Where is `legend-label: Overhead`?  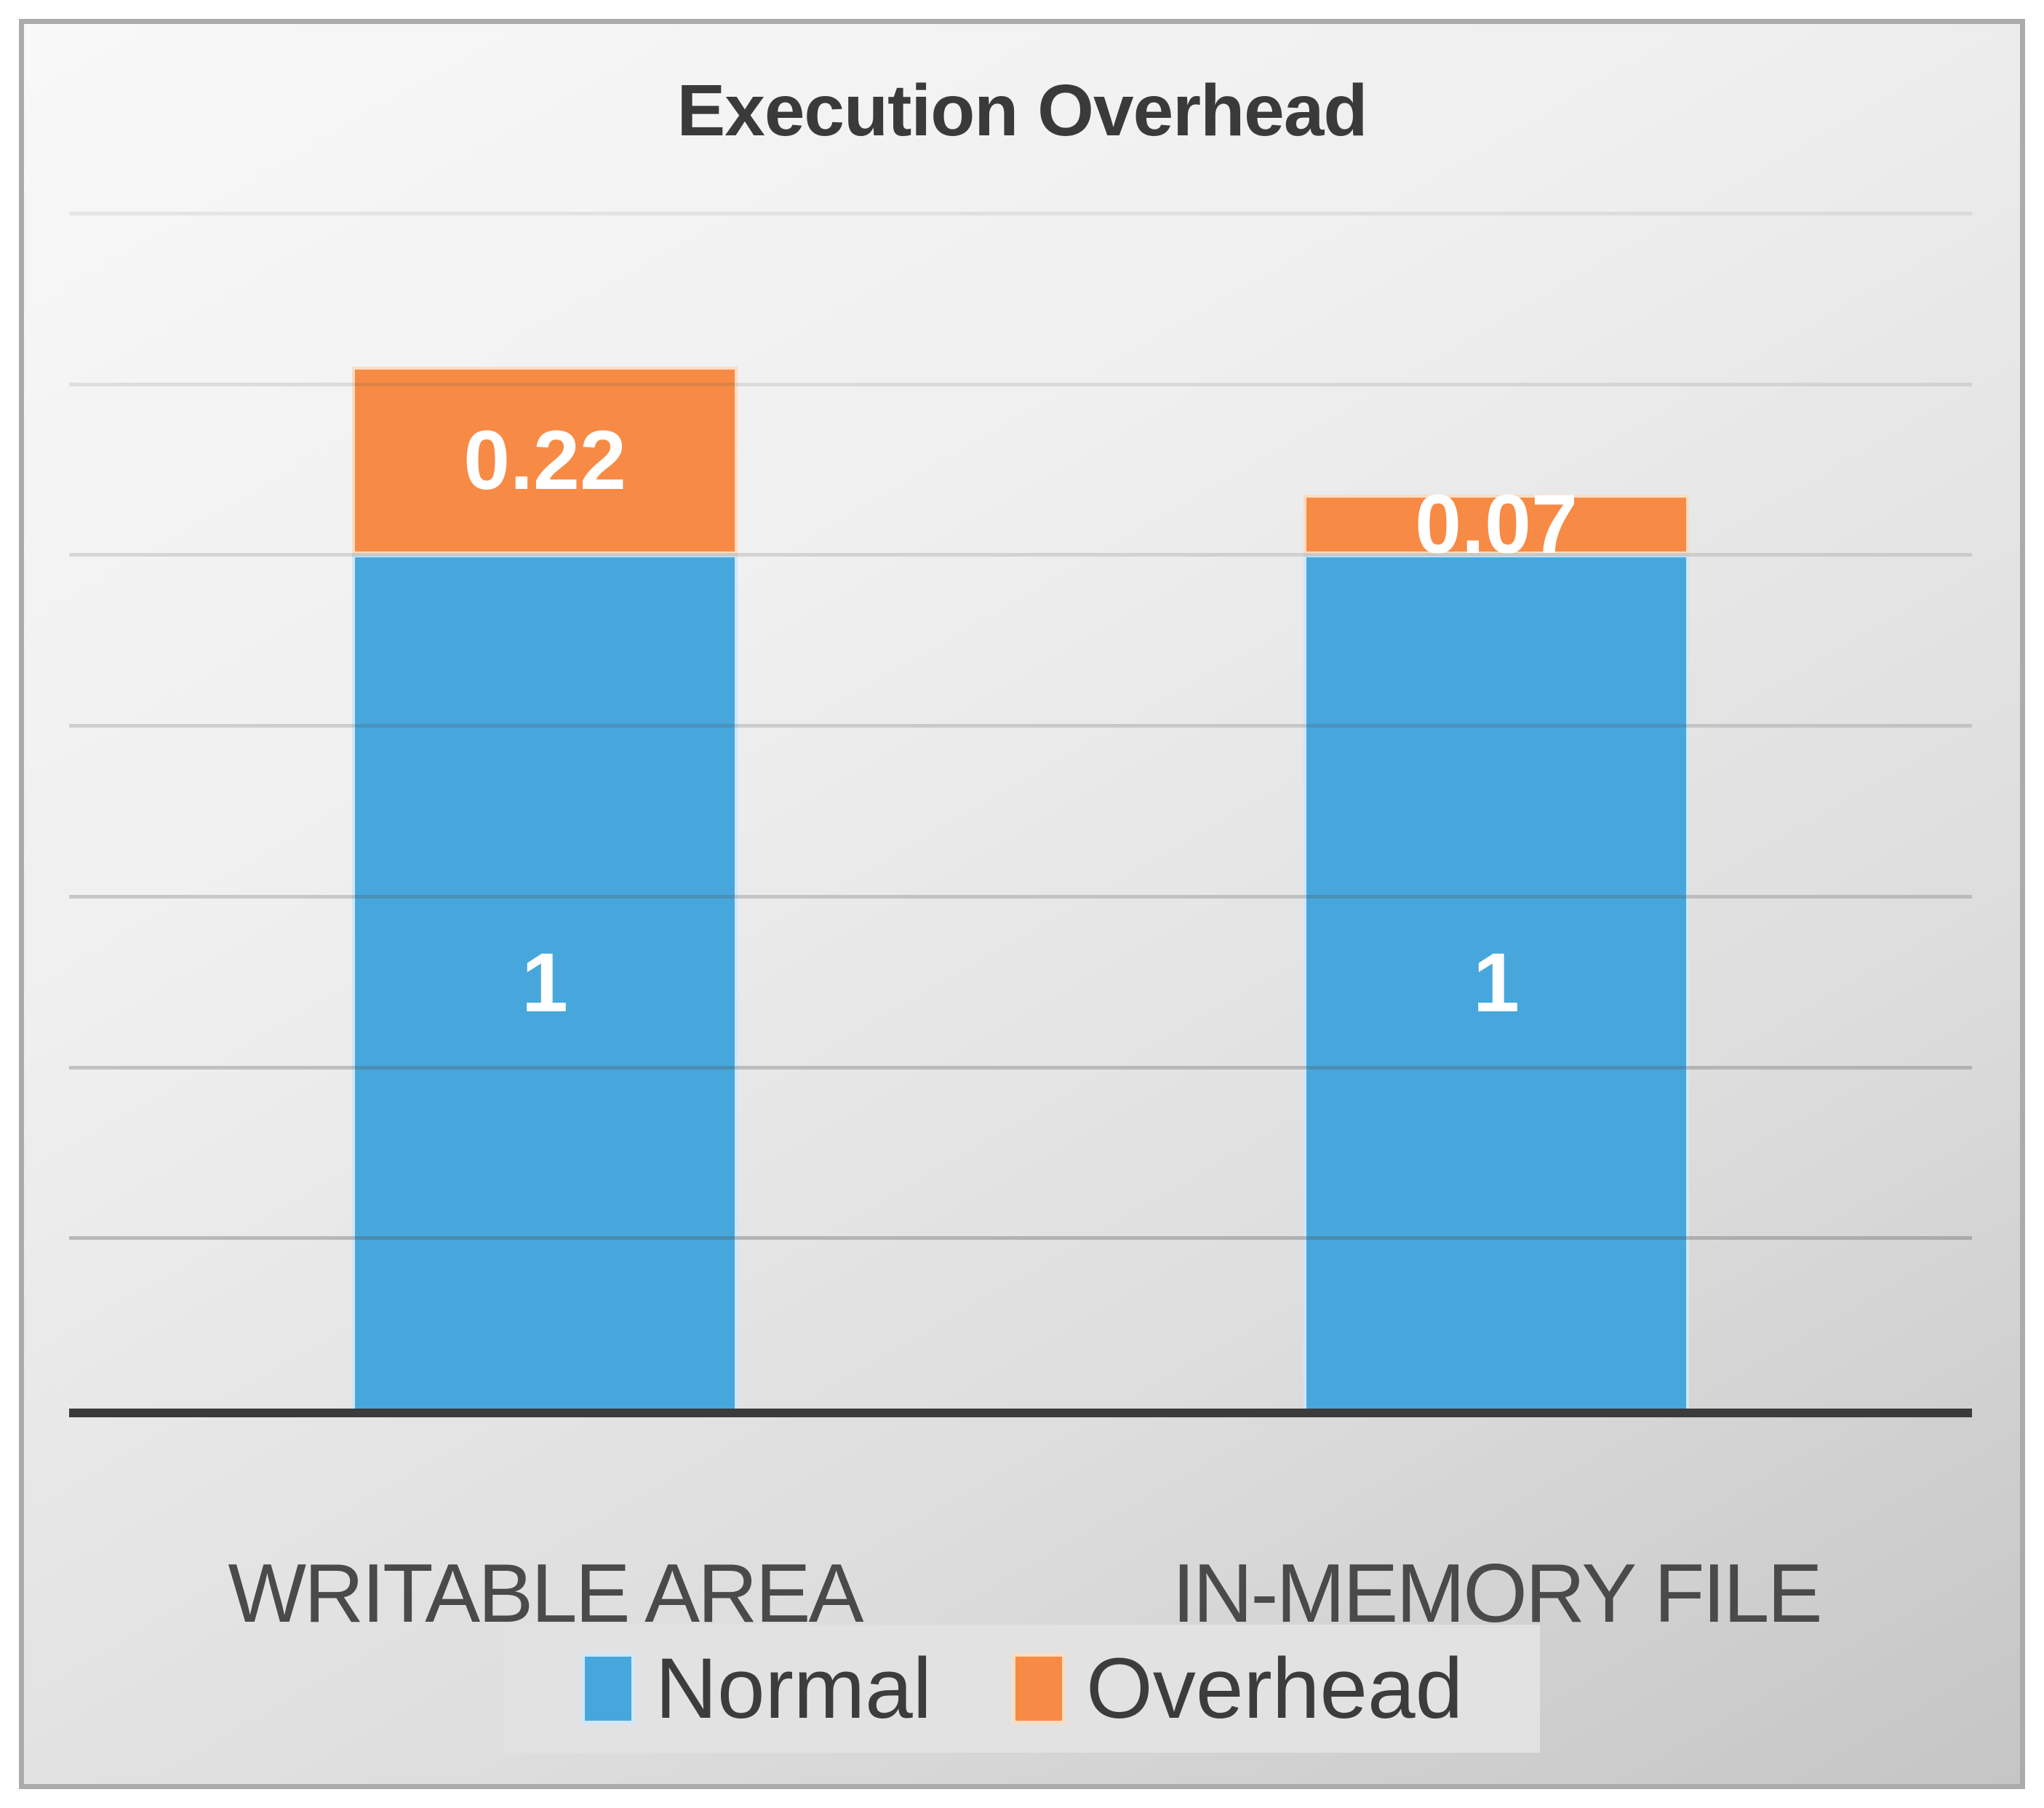 legend-label: Overhead is located at coordinates (1275, 1689).